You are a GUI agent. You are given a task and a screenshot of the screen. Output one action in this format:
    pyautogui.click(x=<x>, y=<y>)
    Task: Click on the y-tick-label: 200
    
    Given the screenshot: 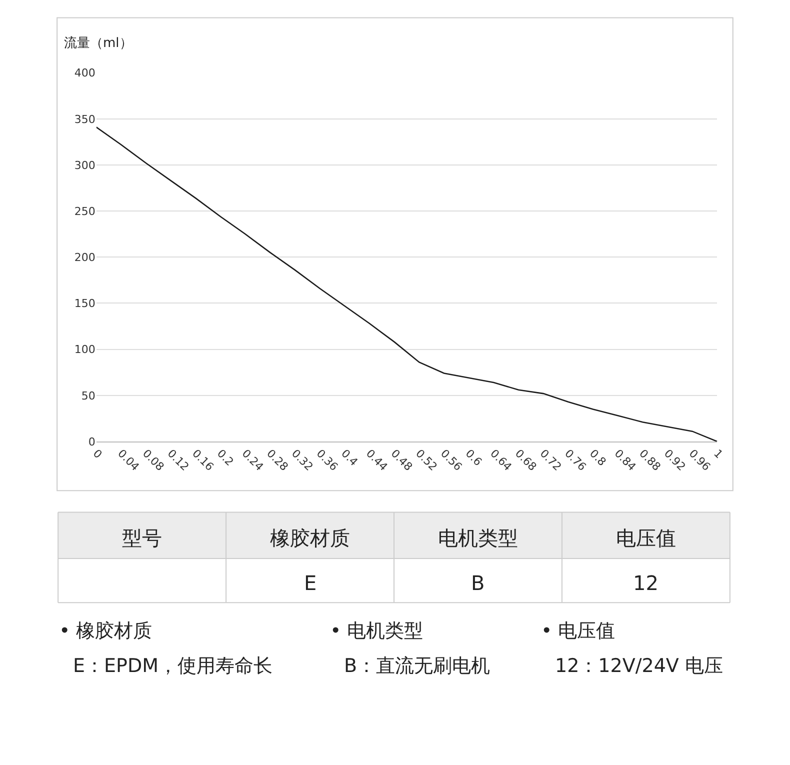 What is the action you would take?
    pyautogui.click(x=85, y=257)
    